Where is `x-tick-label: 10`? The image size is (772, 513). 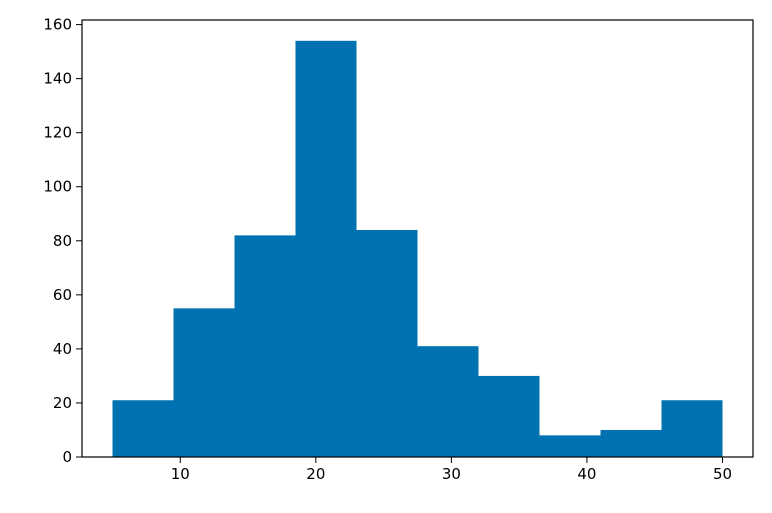
x-tick-label: 10 is located at coordinates (180, 474).